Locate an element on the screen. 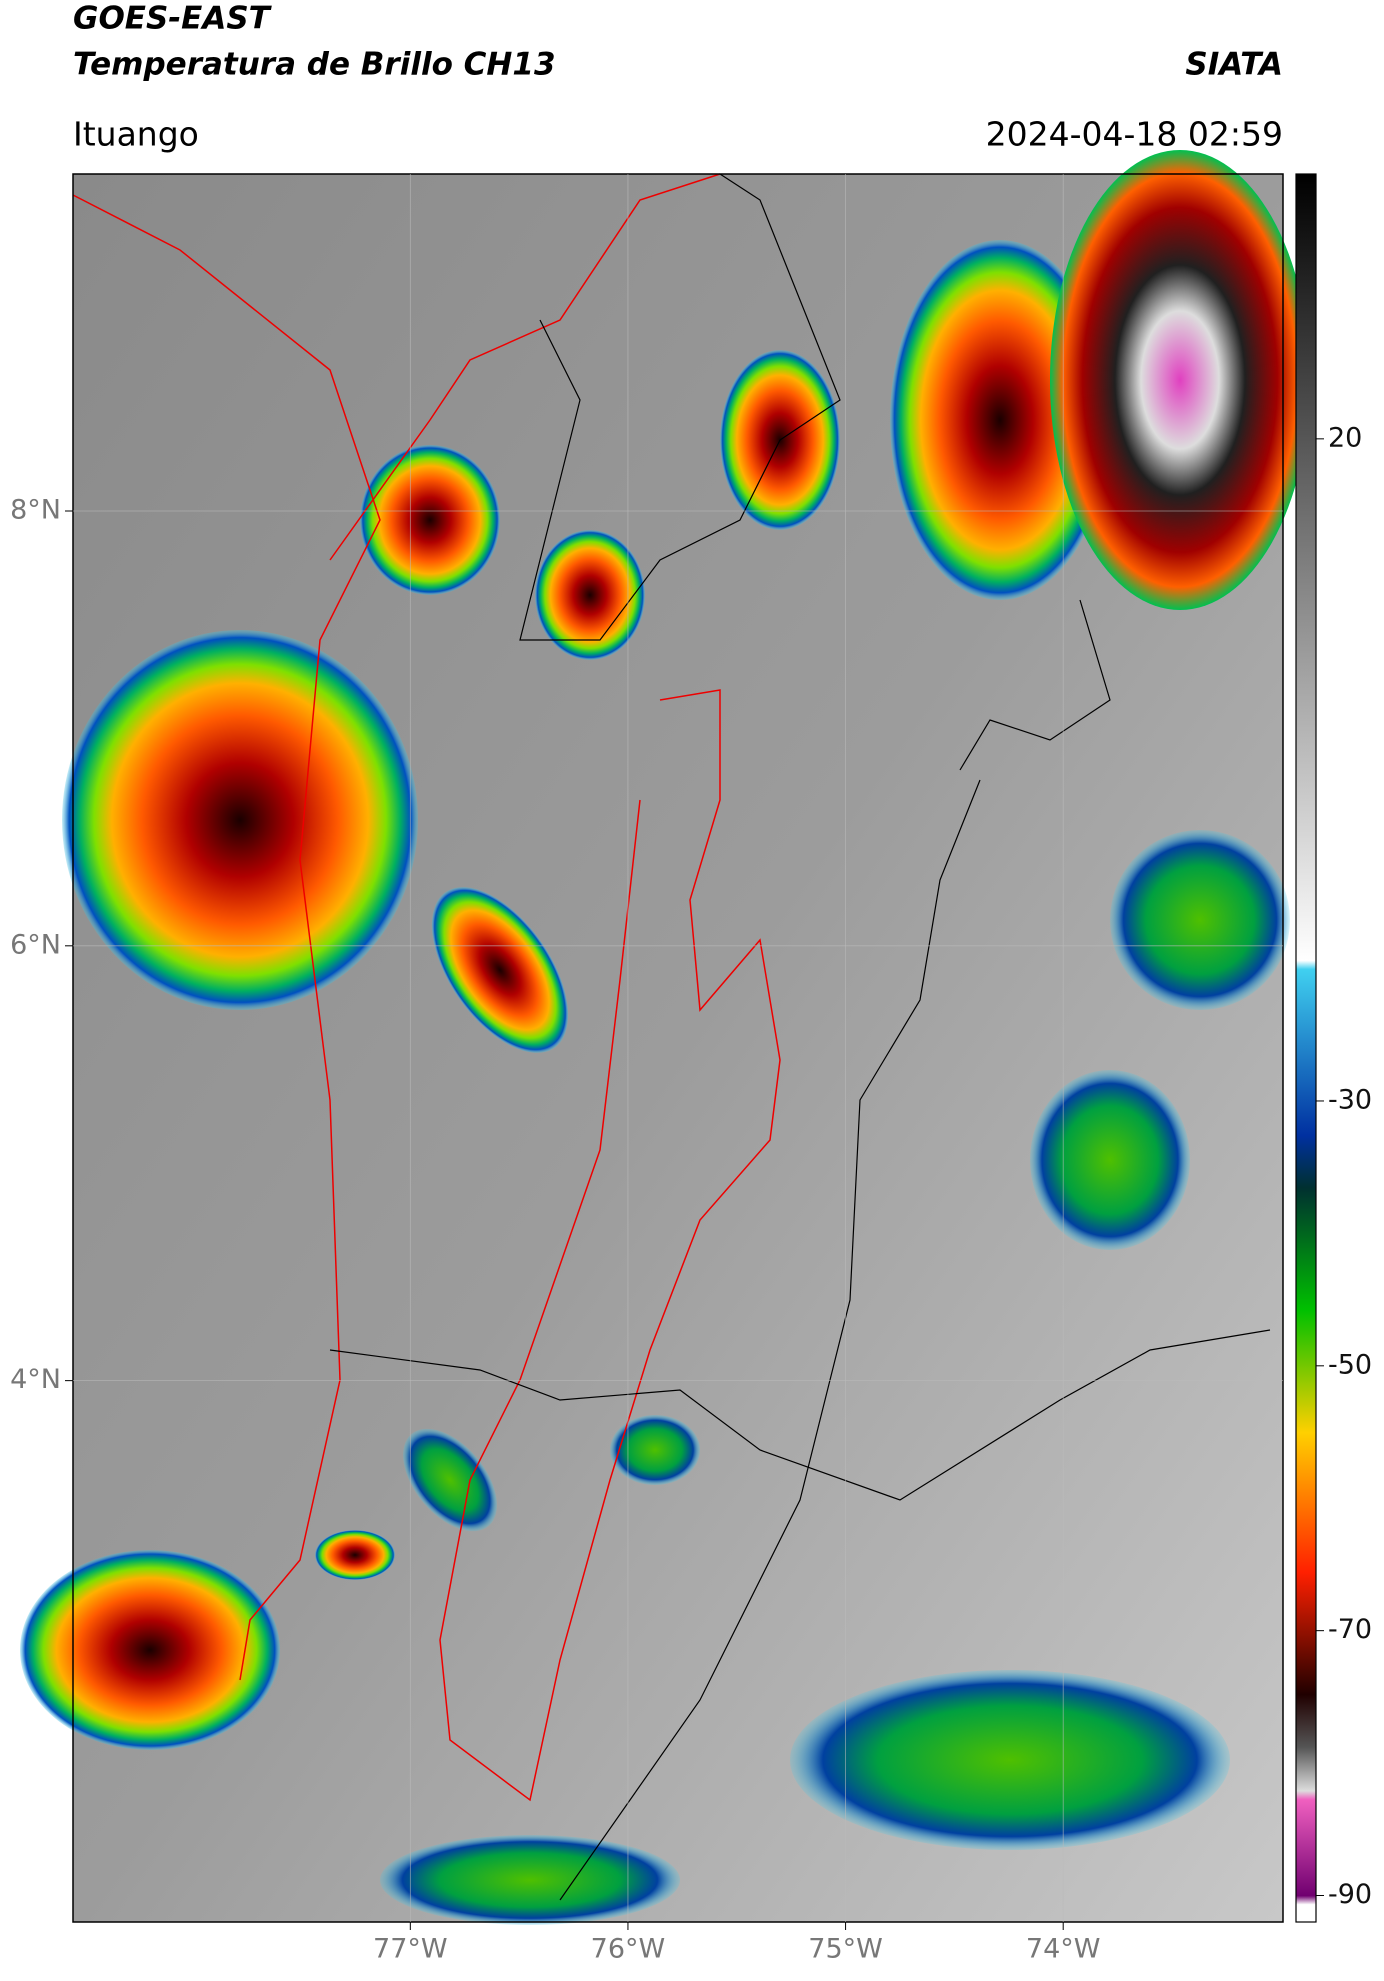 This screenshot has height=1981, width=1384. lat-tick-label: 6°N is located at coordinates (35, 944).